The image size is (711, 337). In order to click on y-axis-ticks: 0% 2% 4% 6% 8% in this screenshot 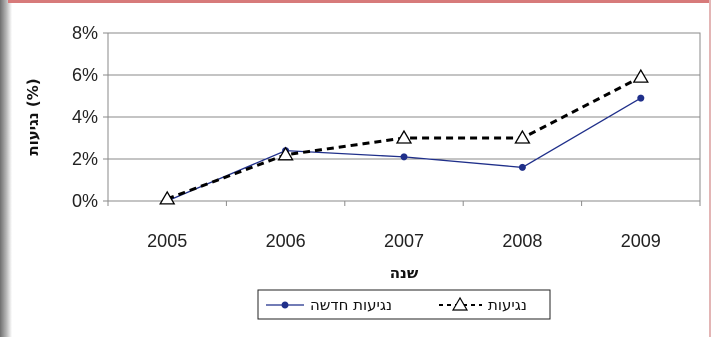, I will do `click(90, 117)`.